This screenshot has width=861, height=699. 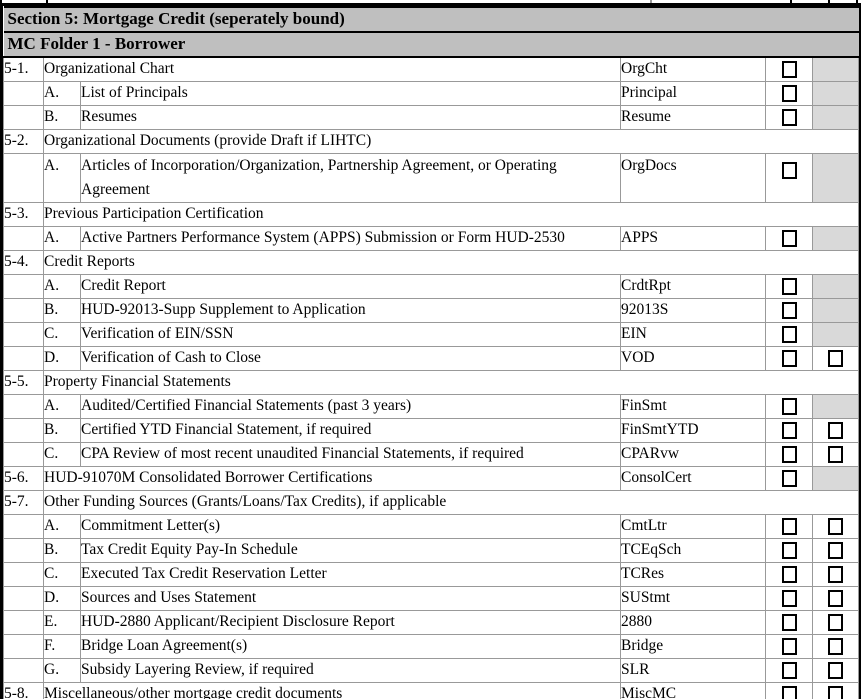 I want to click on table-row: 5-3. Previous Participation Certification, so click(x=431, y=214).